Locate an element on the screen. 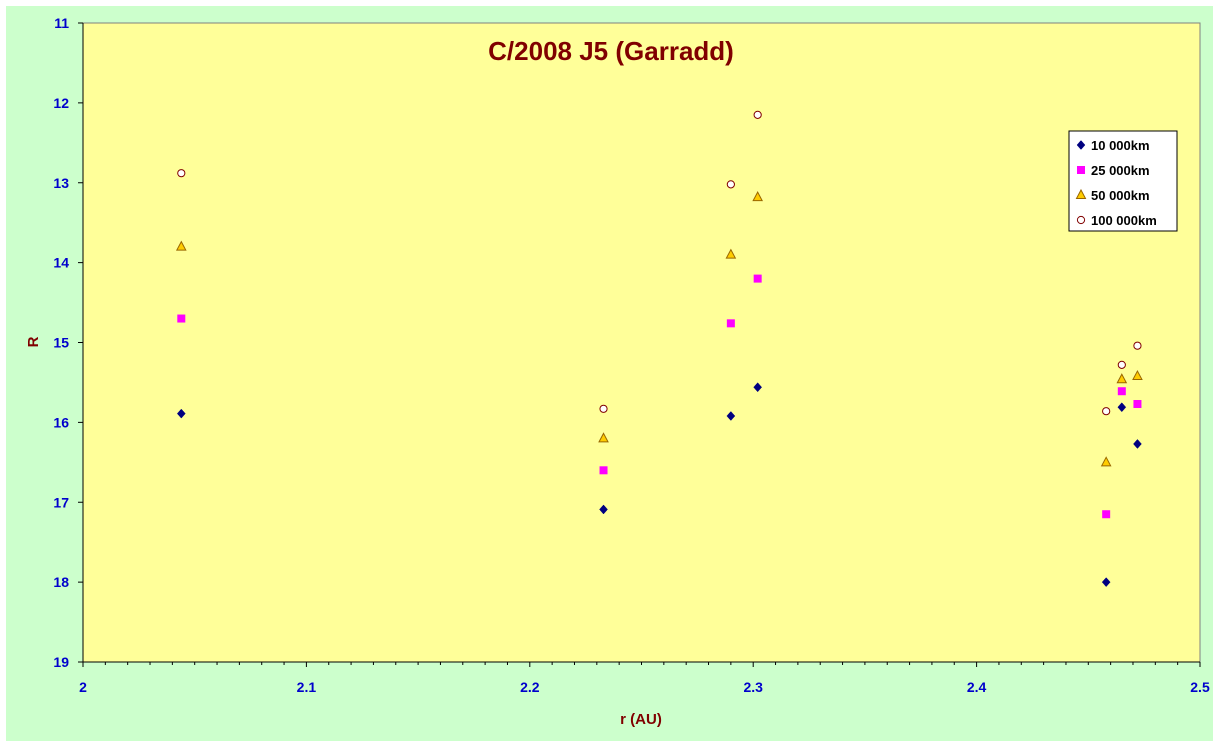 Image resolution: width=1221 pixels, height=750 pixels. legend-label: 100 000km is located at coordinates (1124, 220).